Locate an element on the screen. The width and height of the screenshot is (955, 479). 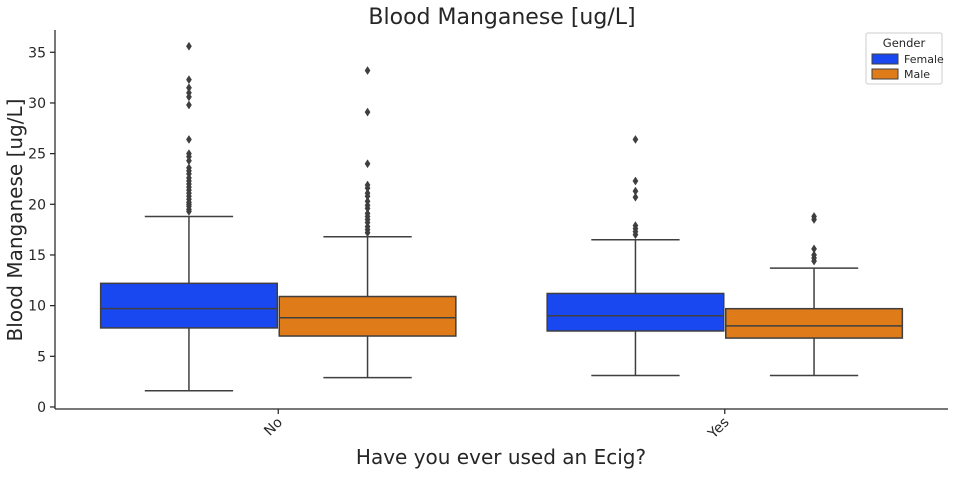
y-tick-label: 10 is located at coordinates (37, 307).